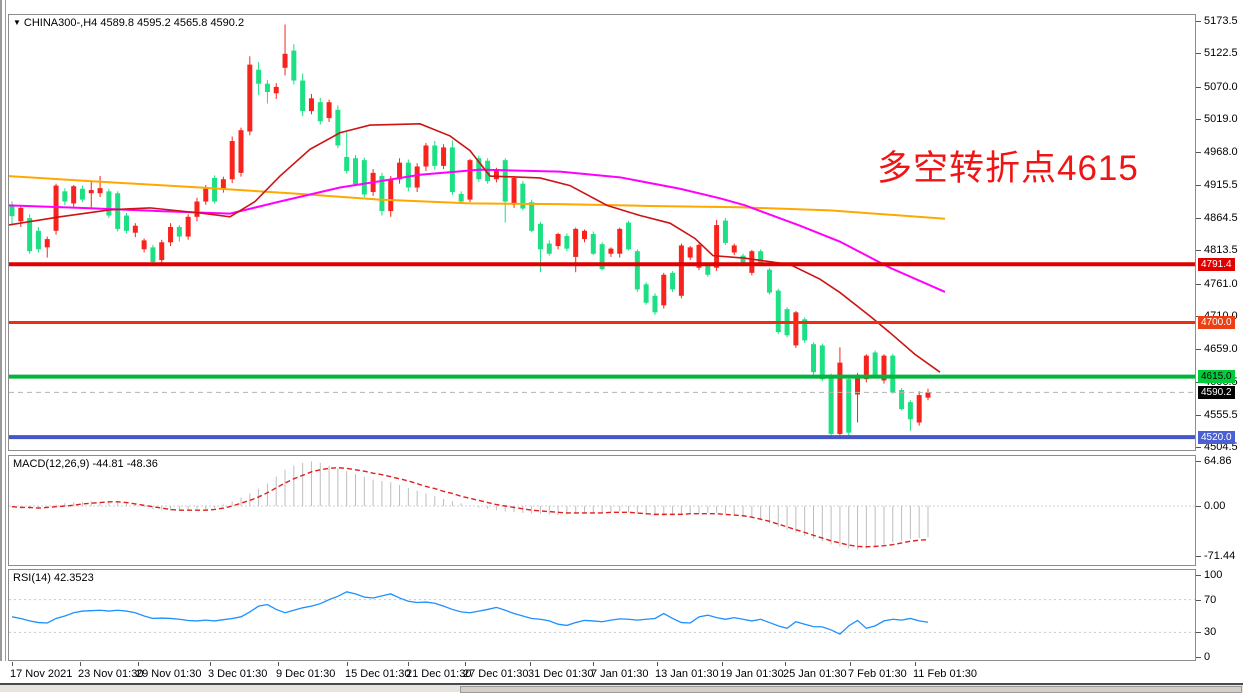  What do you see at coordinates (945, 674) in the screenshot?
I see `date-label: 11 Feb 01:30` at bounding box center [945, 674].